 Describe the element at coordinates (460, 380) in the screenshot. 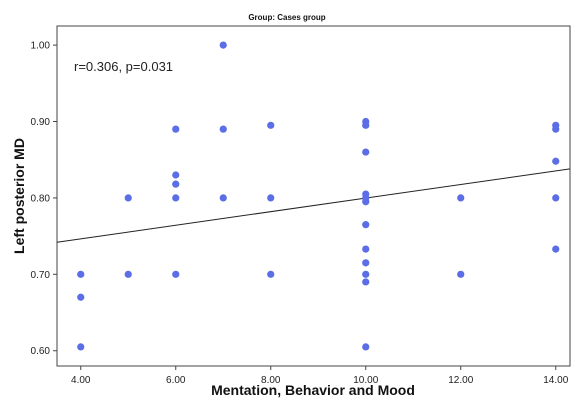

I see `x-tick-label: 12.00` at that location.